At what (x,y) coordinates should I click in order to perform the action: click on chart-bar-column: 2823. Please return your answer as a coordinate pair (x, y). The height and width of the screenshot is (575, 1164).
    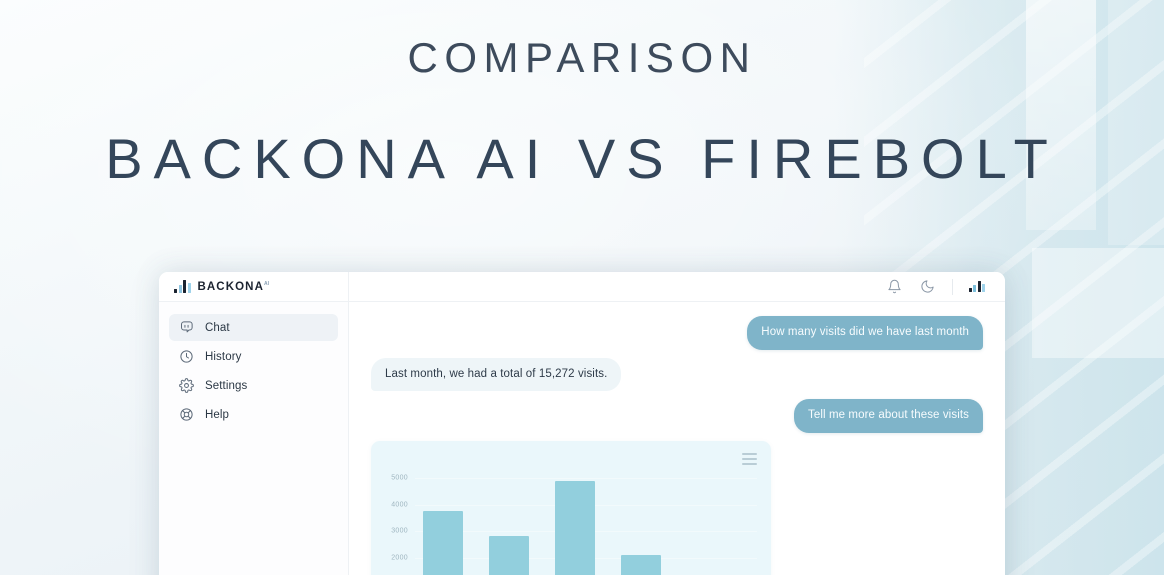
    Looking at the image, I should click on (509, 555).